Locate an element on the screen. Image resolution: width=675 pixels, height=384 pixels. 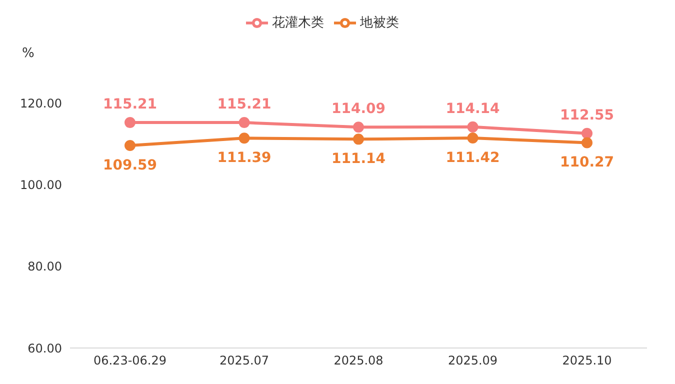
y-tick-label: 60.00 is located at coordinates (45, 348).